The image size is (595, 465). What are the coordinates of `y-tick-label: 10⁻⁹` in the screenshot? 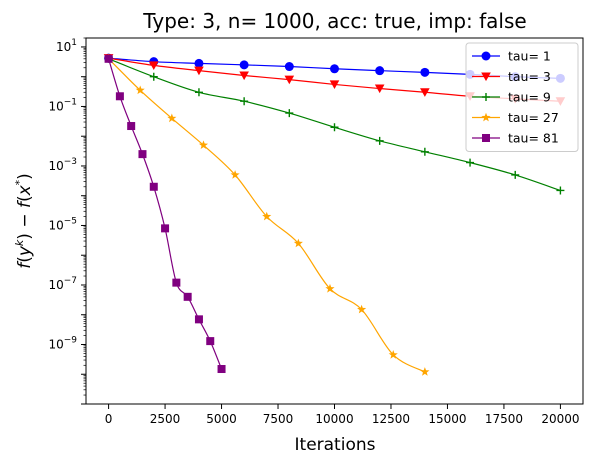 It's located at (62, 343).